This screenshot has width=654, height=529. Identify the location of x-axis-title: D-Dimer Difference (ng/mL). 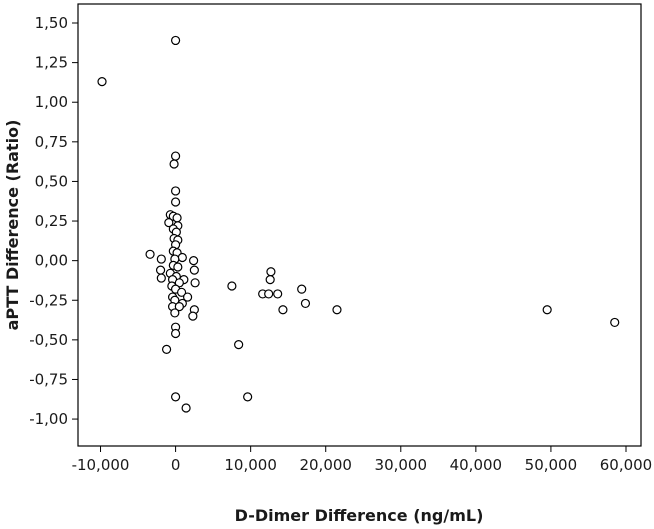
(359, 515).